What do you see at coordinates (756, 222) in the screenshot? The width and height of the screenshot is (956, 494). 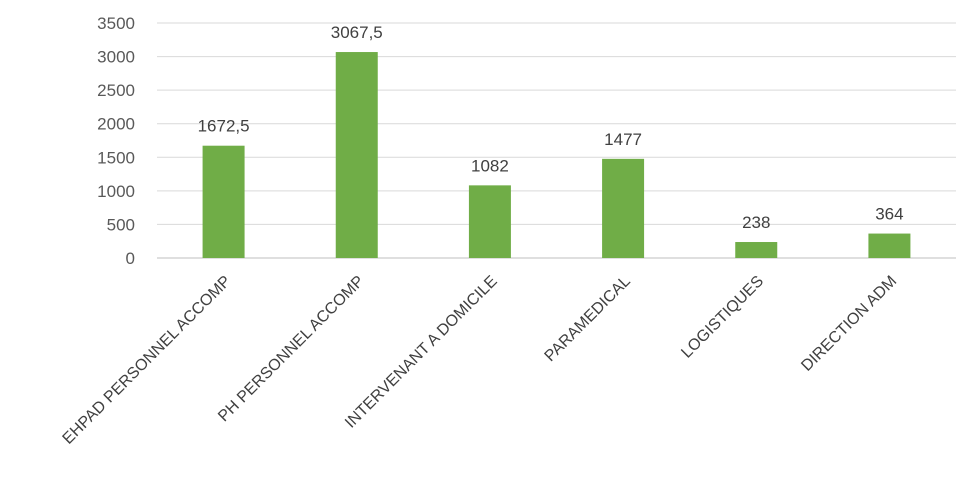 I see `bar-data-label: 238` at bounding box center [756, 222].